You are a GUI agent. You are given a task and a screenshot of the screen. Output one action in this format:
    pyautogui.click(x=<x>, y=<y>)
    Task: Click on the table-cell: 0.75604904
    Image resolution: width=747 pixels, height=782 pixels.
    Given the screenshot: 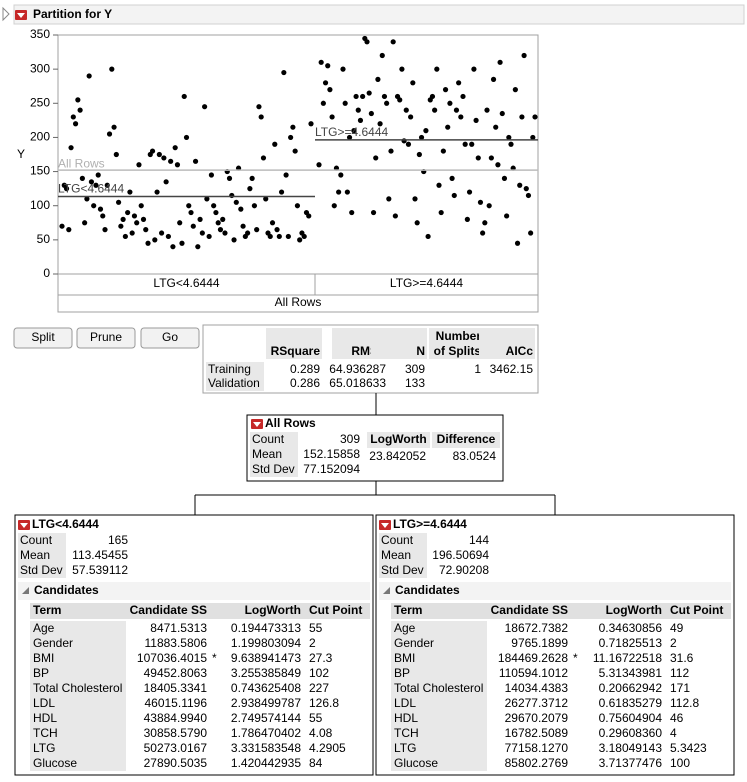 What is the action you would take?
    pyautogui.click(x=631, y=718)
    